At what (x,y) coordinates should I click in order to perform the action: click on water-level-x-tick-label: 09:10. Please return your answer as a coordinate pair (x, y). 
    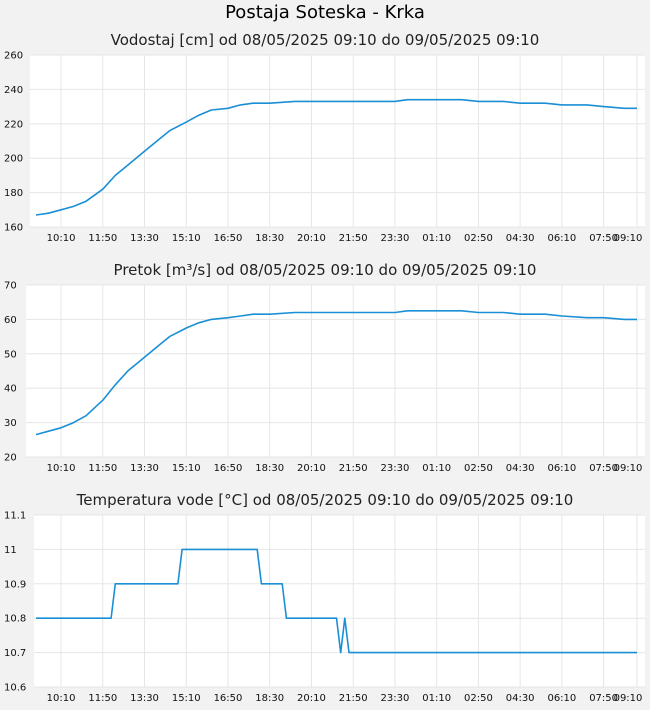
    Looking at the image, I should click on (628, 238).